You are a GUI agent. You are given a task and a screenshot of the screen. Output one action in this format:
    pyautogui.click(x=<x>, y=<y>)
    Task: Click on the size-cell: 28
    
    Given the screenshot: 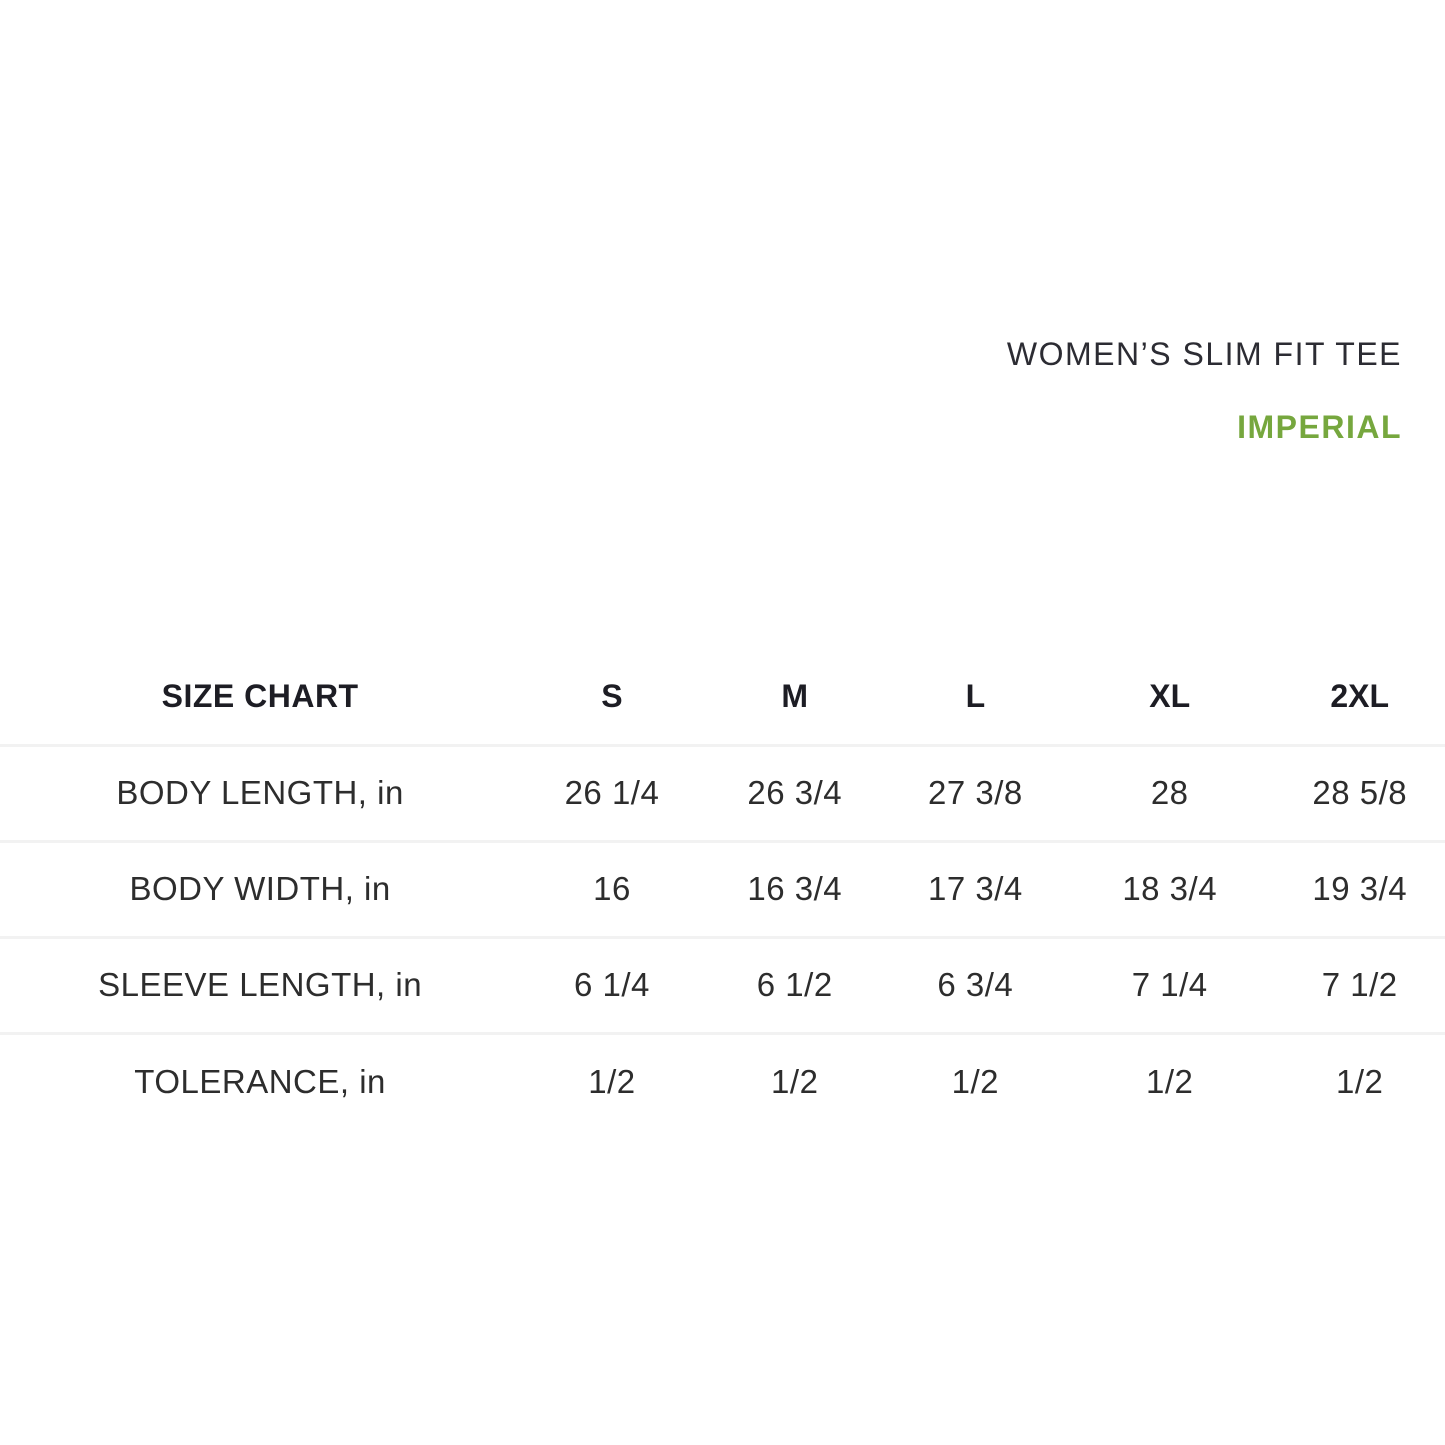 What is the action you would take?
    pyautogui.click(x=1169, y=792)
    